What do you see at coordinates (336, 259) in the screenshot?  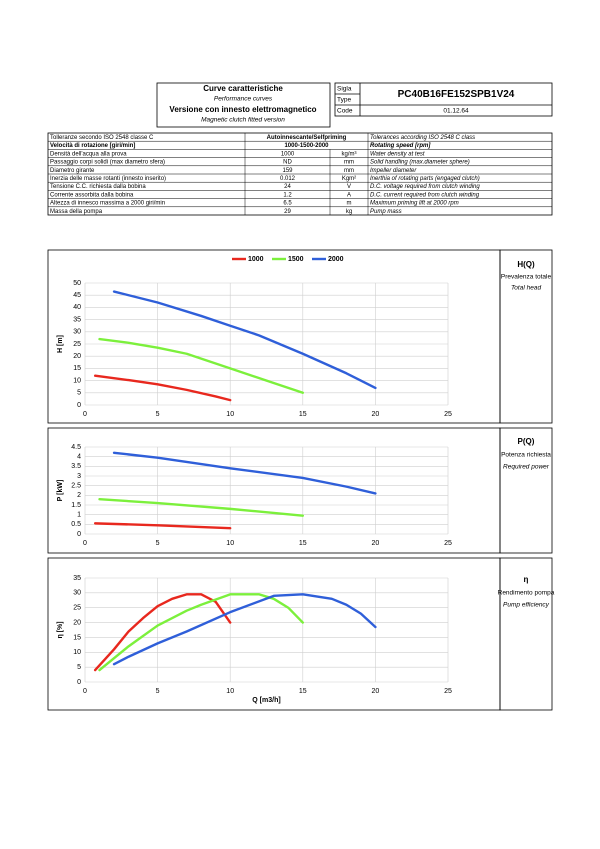 I see `legend-label: 2000` at bounding box center [336, 259].